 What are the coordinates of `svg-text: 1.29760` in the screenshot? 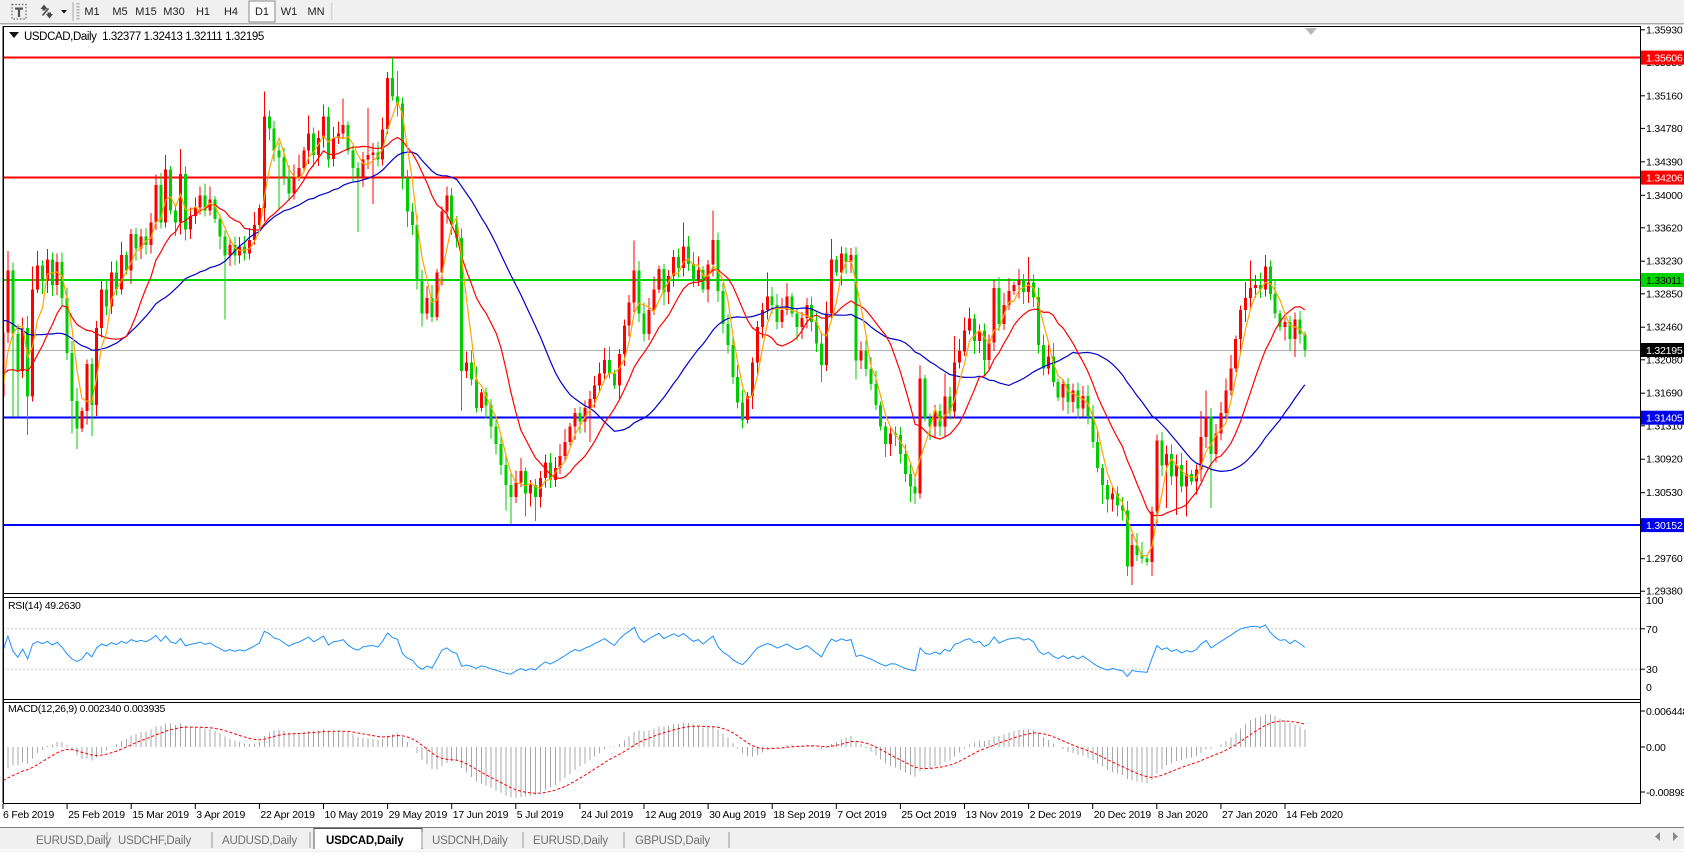 It's located at (1664, 559).